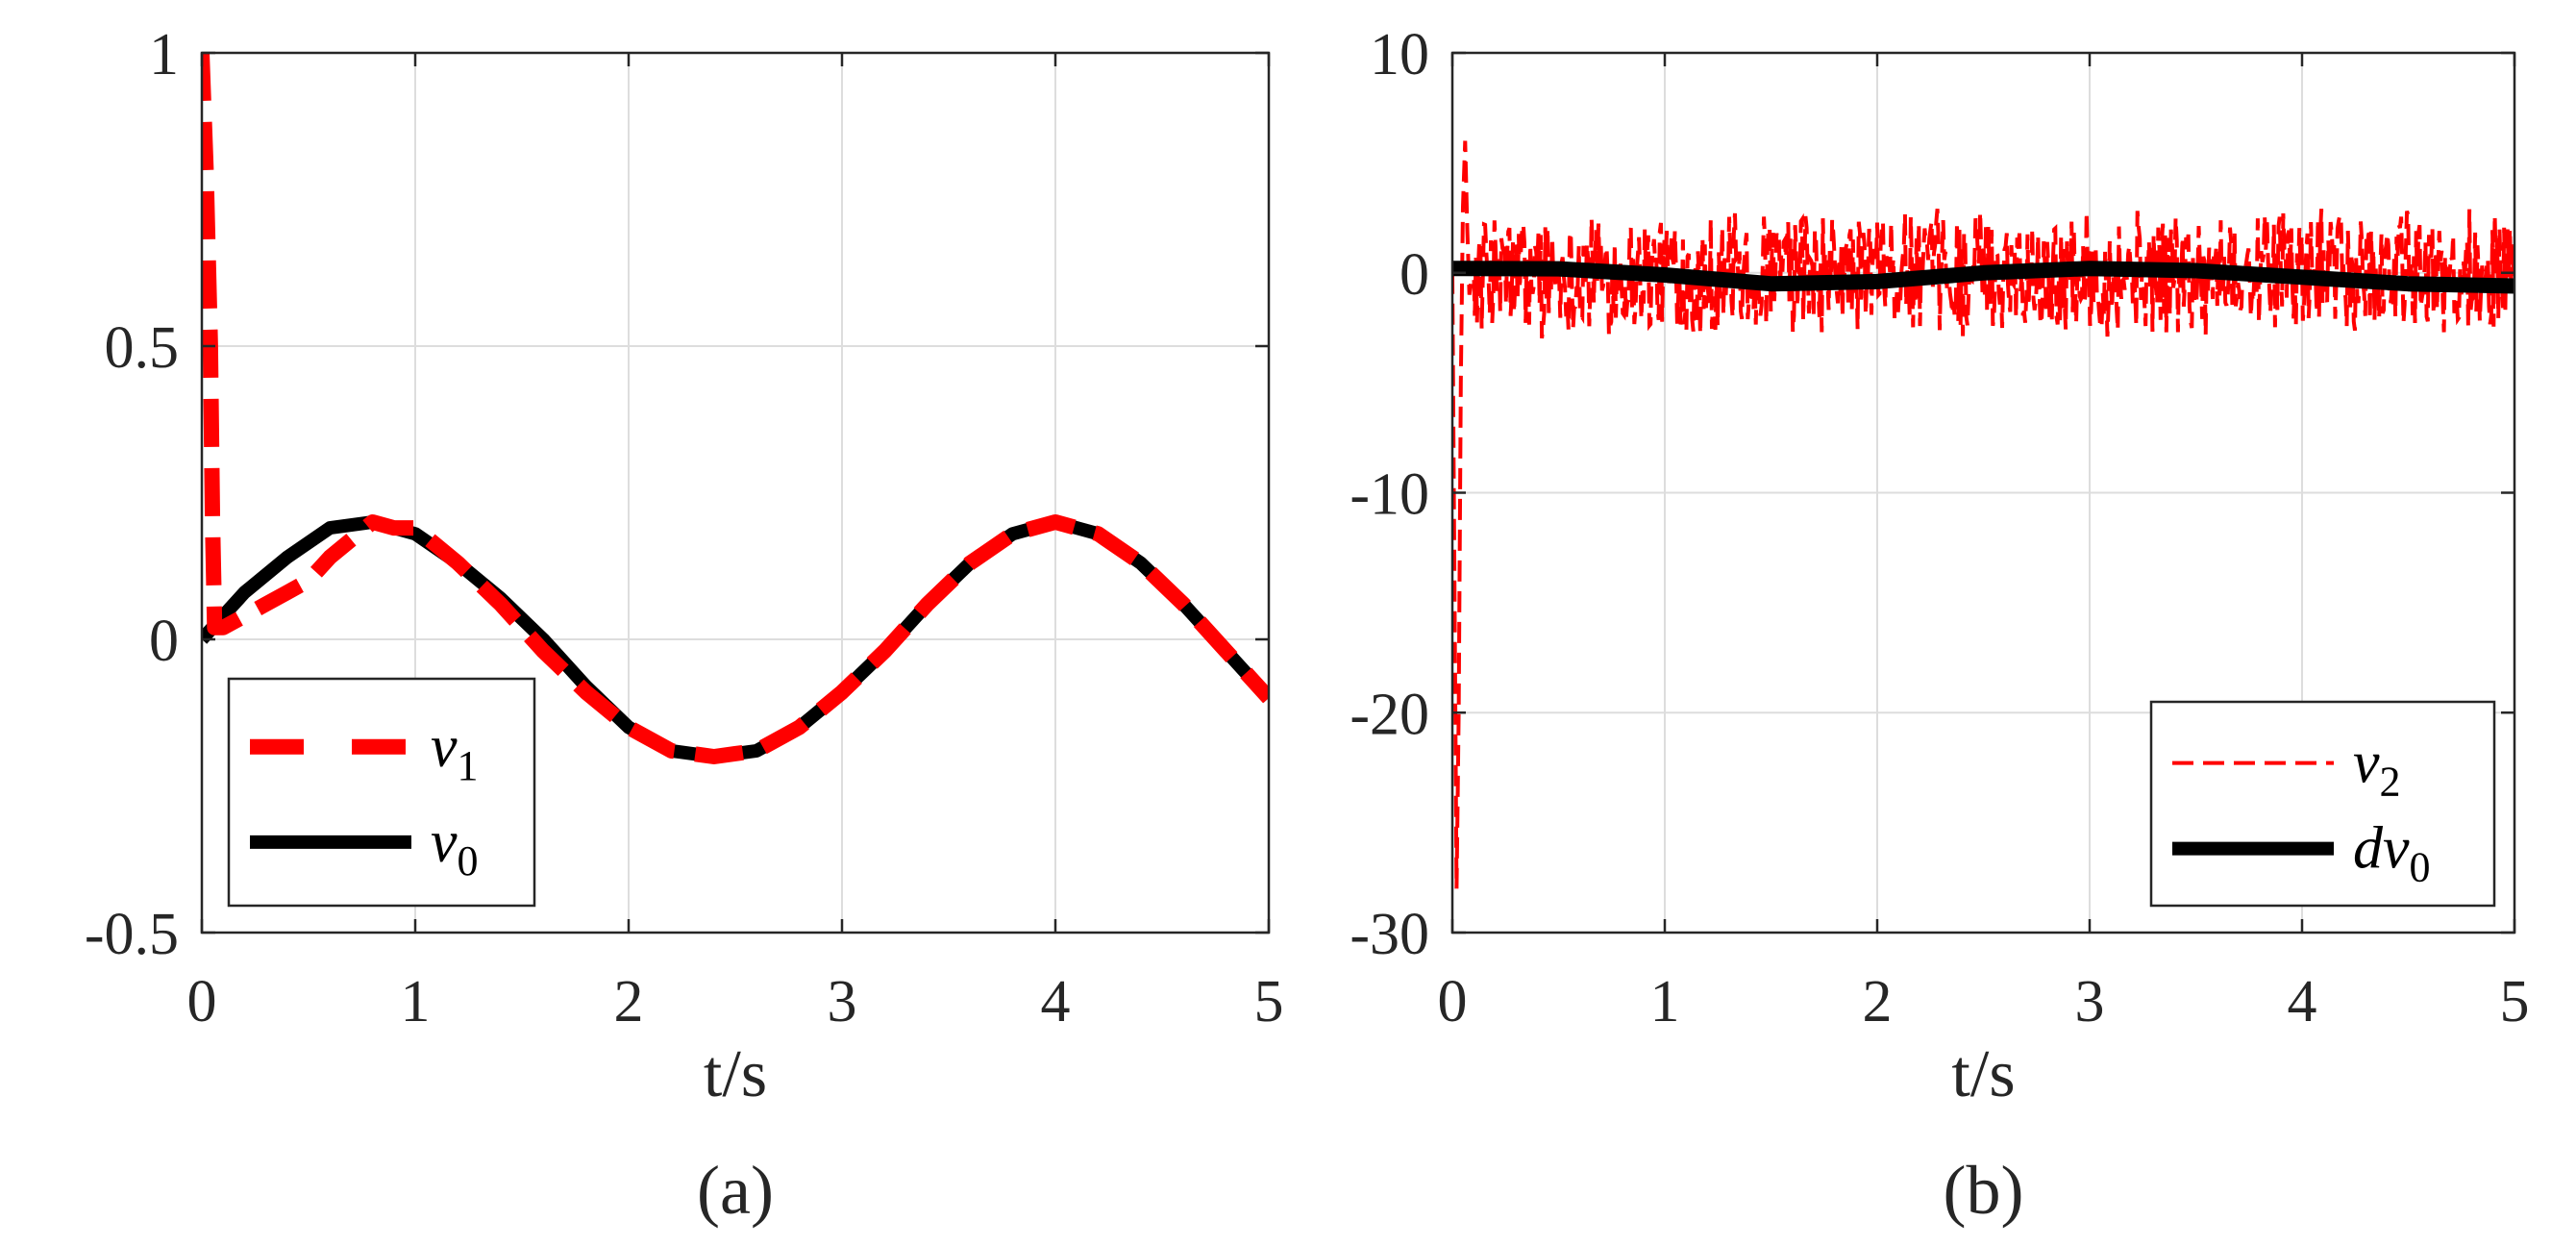 This screenshot has width=2576, height=1246. What do you see at coordinates (1983, 1074) in the screenshot?
I see `x-axis-label-b: t/s` at bounding box center [1983, 1074].